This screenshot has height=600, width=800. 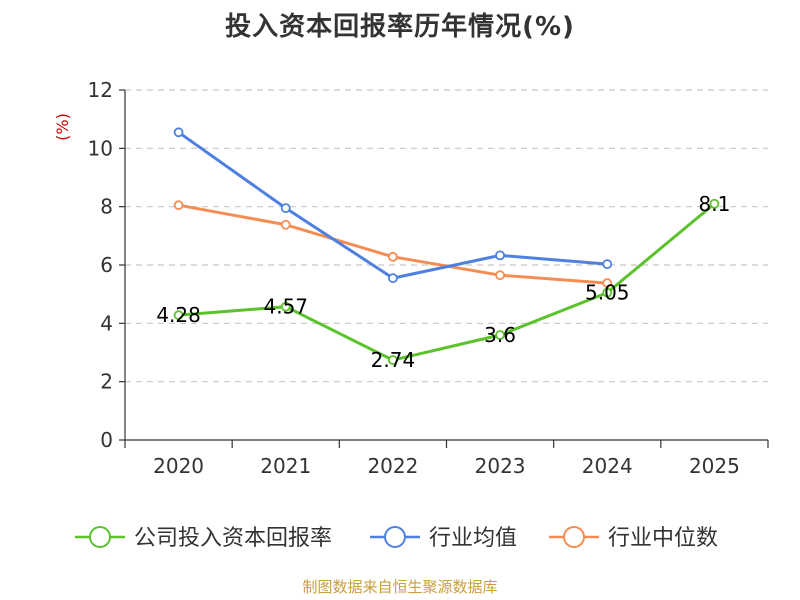 What do you see at coordinates (663, 538) in the screenshot?
I see `legend-label: 行业中位数` at bounding box center [663, 538].